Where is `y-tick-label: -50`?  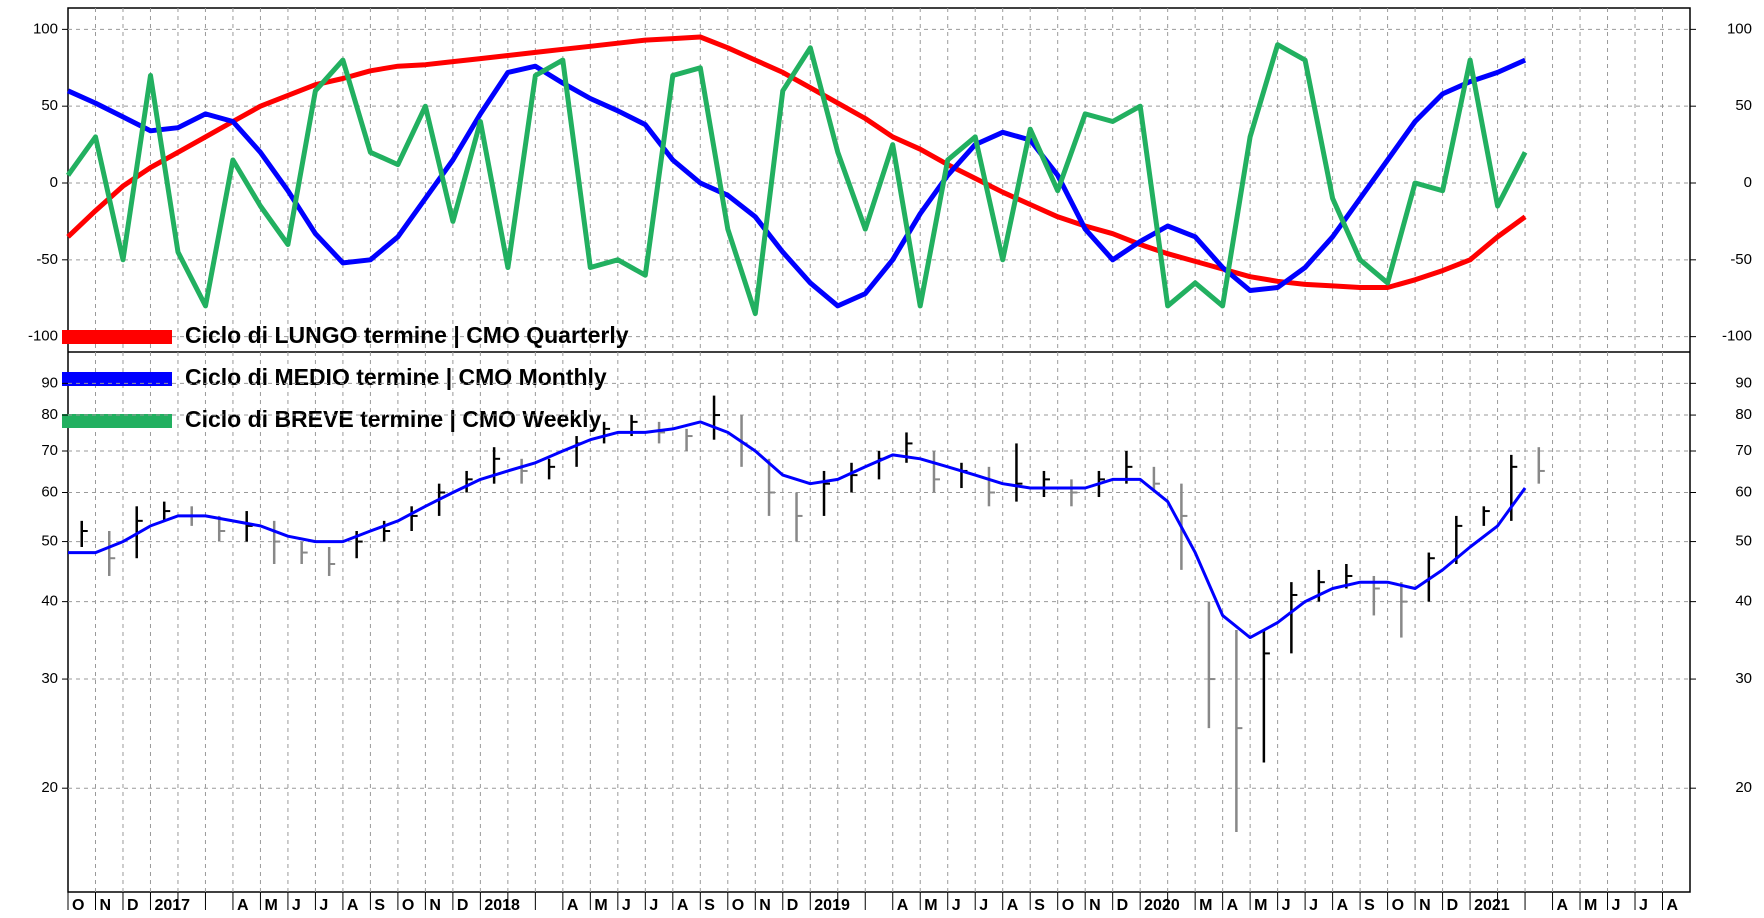 y-tick-label: -50 is located at coordinates (47, 259).